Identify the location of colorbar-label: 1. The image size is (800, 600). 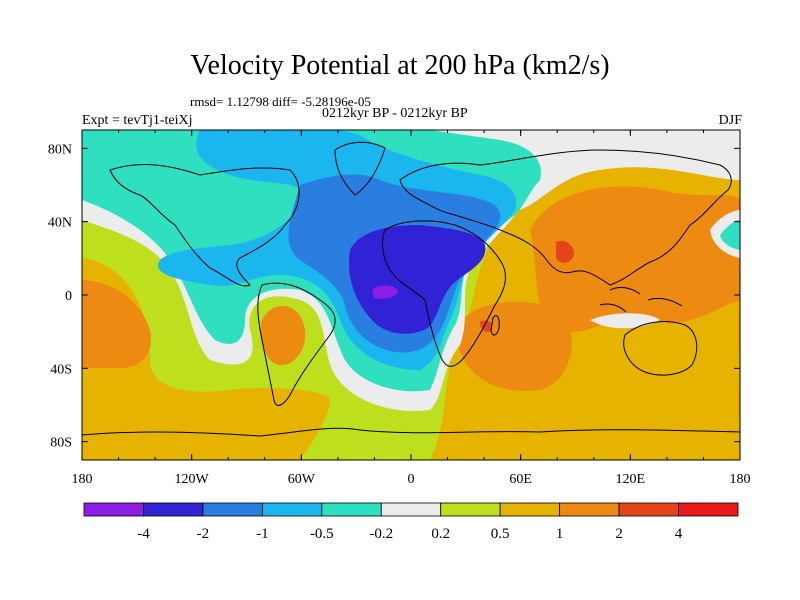
(560, 534).